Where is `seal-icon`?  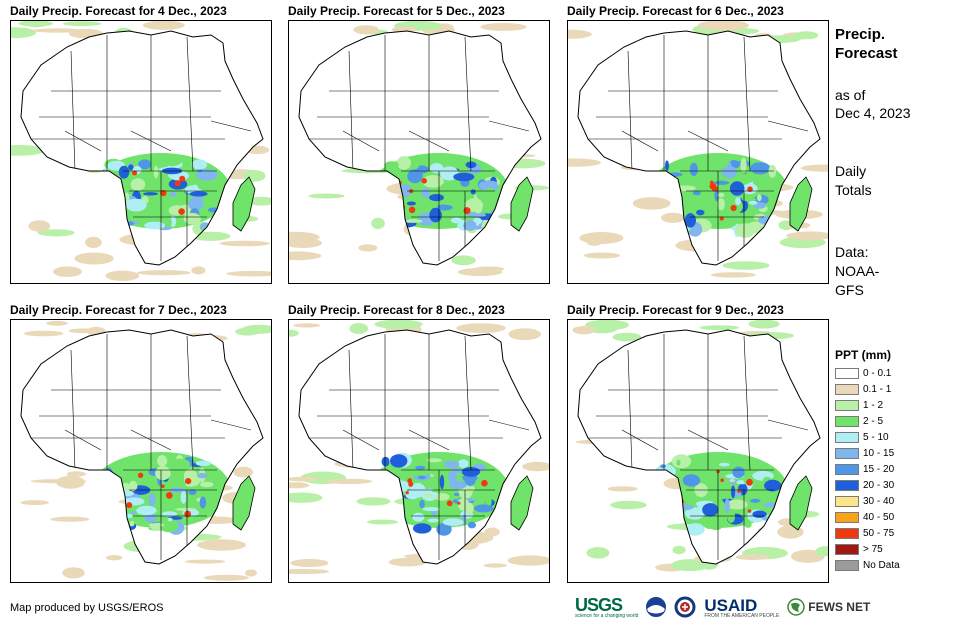
seal-icon is located at coordinates (685, 607).